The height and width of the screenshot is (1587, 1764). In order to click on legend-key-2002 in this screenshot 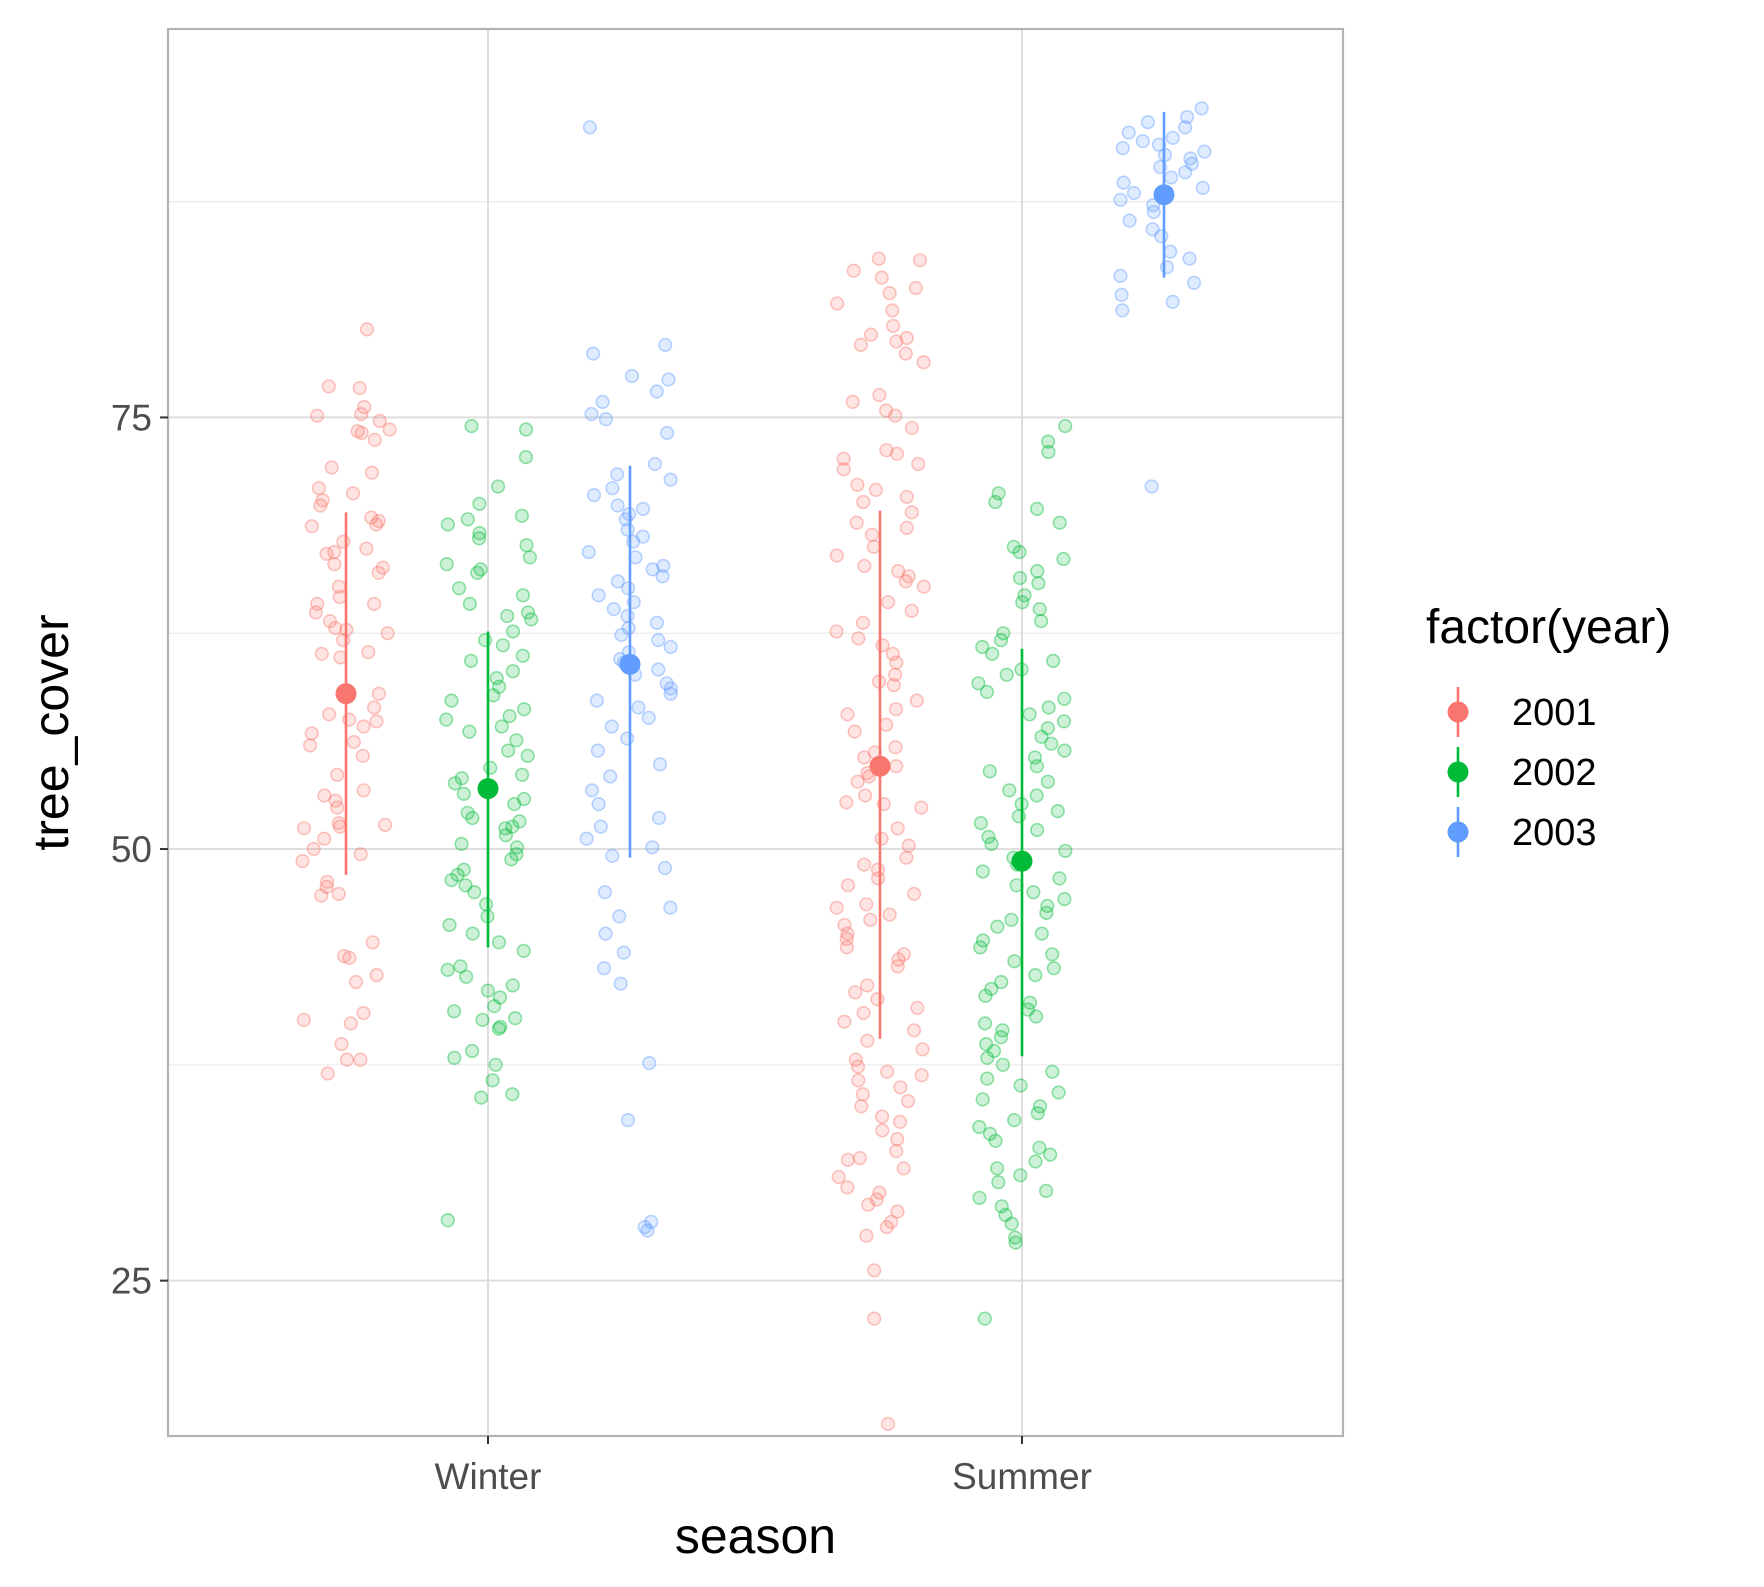, I will do `click(1458, 772)`.